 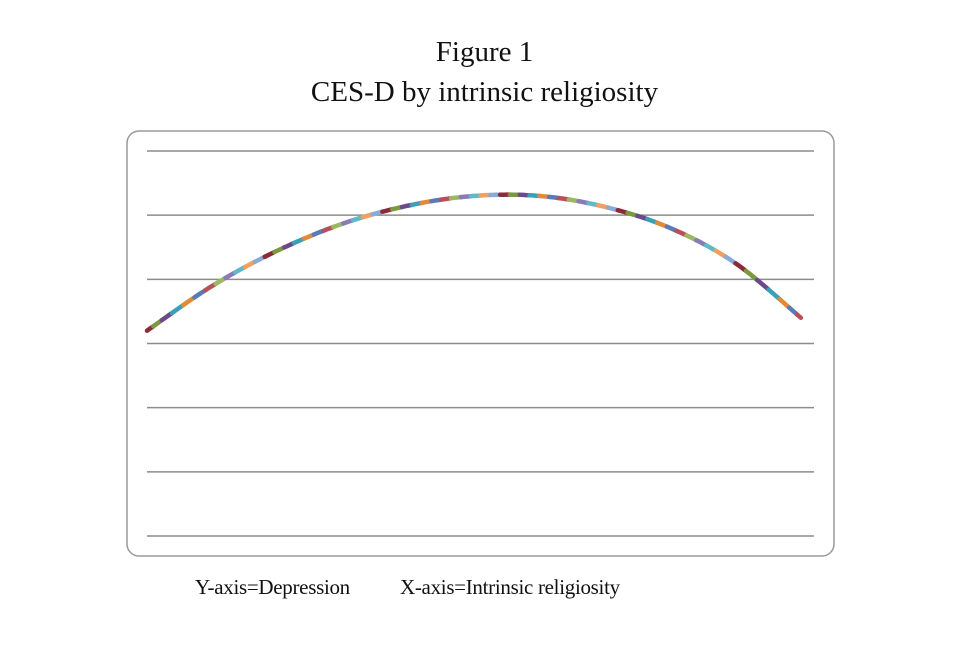 I want to click on series-line, so click(x=474, y=262).